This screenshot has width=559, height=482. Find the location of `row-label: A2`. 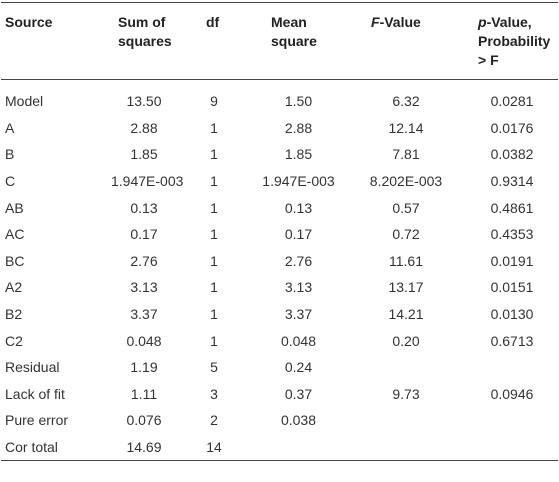

row-label: A2 is located at coordinates (14, 287).